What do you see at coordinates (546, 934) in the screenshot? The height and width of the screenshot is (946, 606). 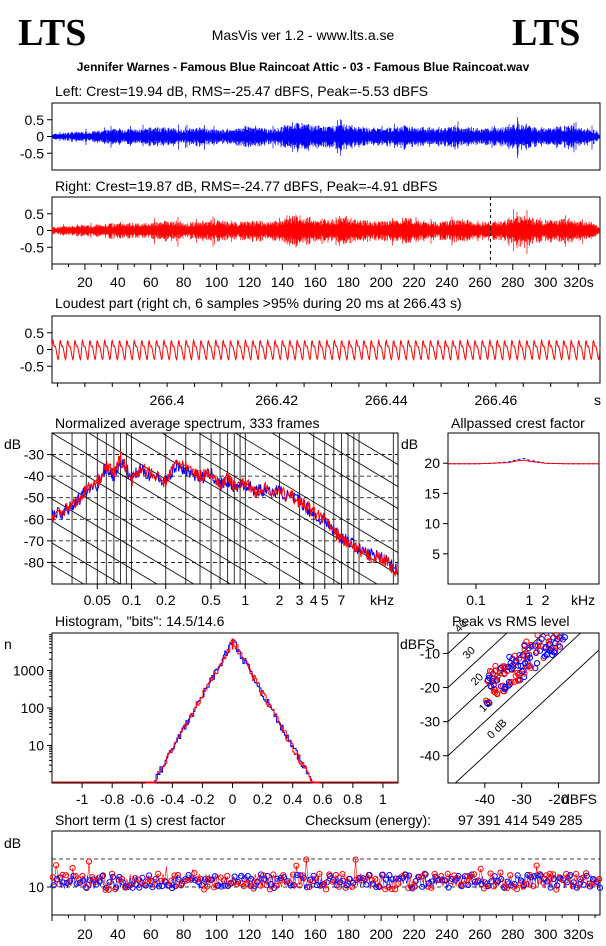 I see `short-term-xtick-label: 300` at bounding box center [546, 934].